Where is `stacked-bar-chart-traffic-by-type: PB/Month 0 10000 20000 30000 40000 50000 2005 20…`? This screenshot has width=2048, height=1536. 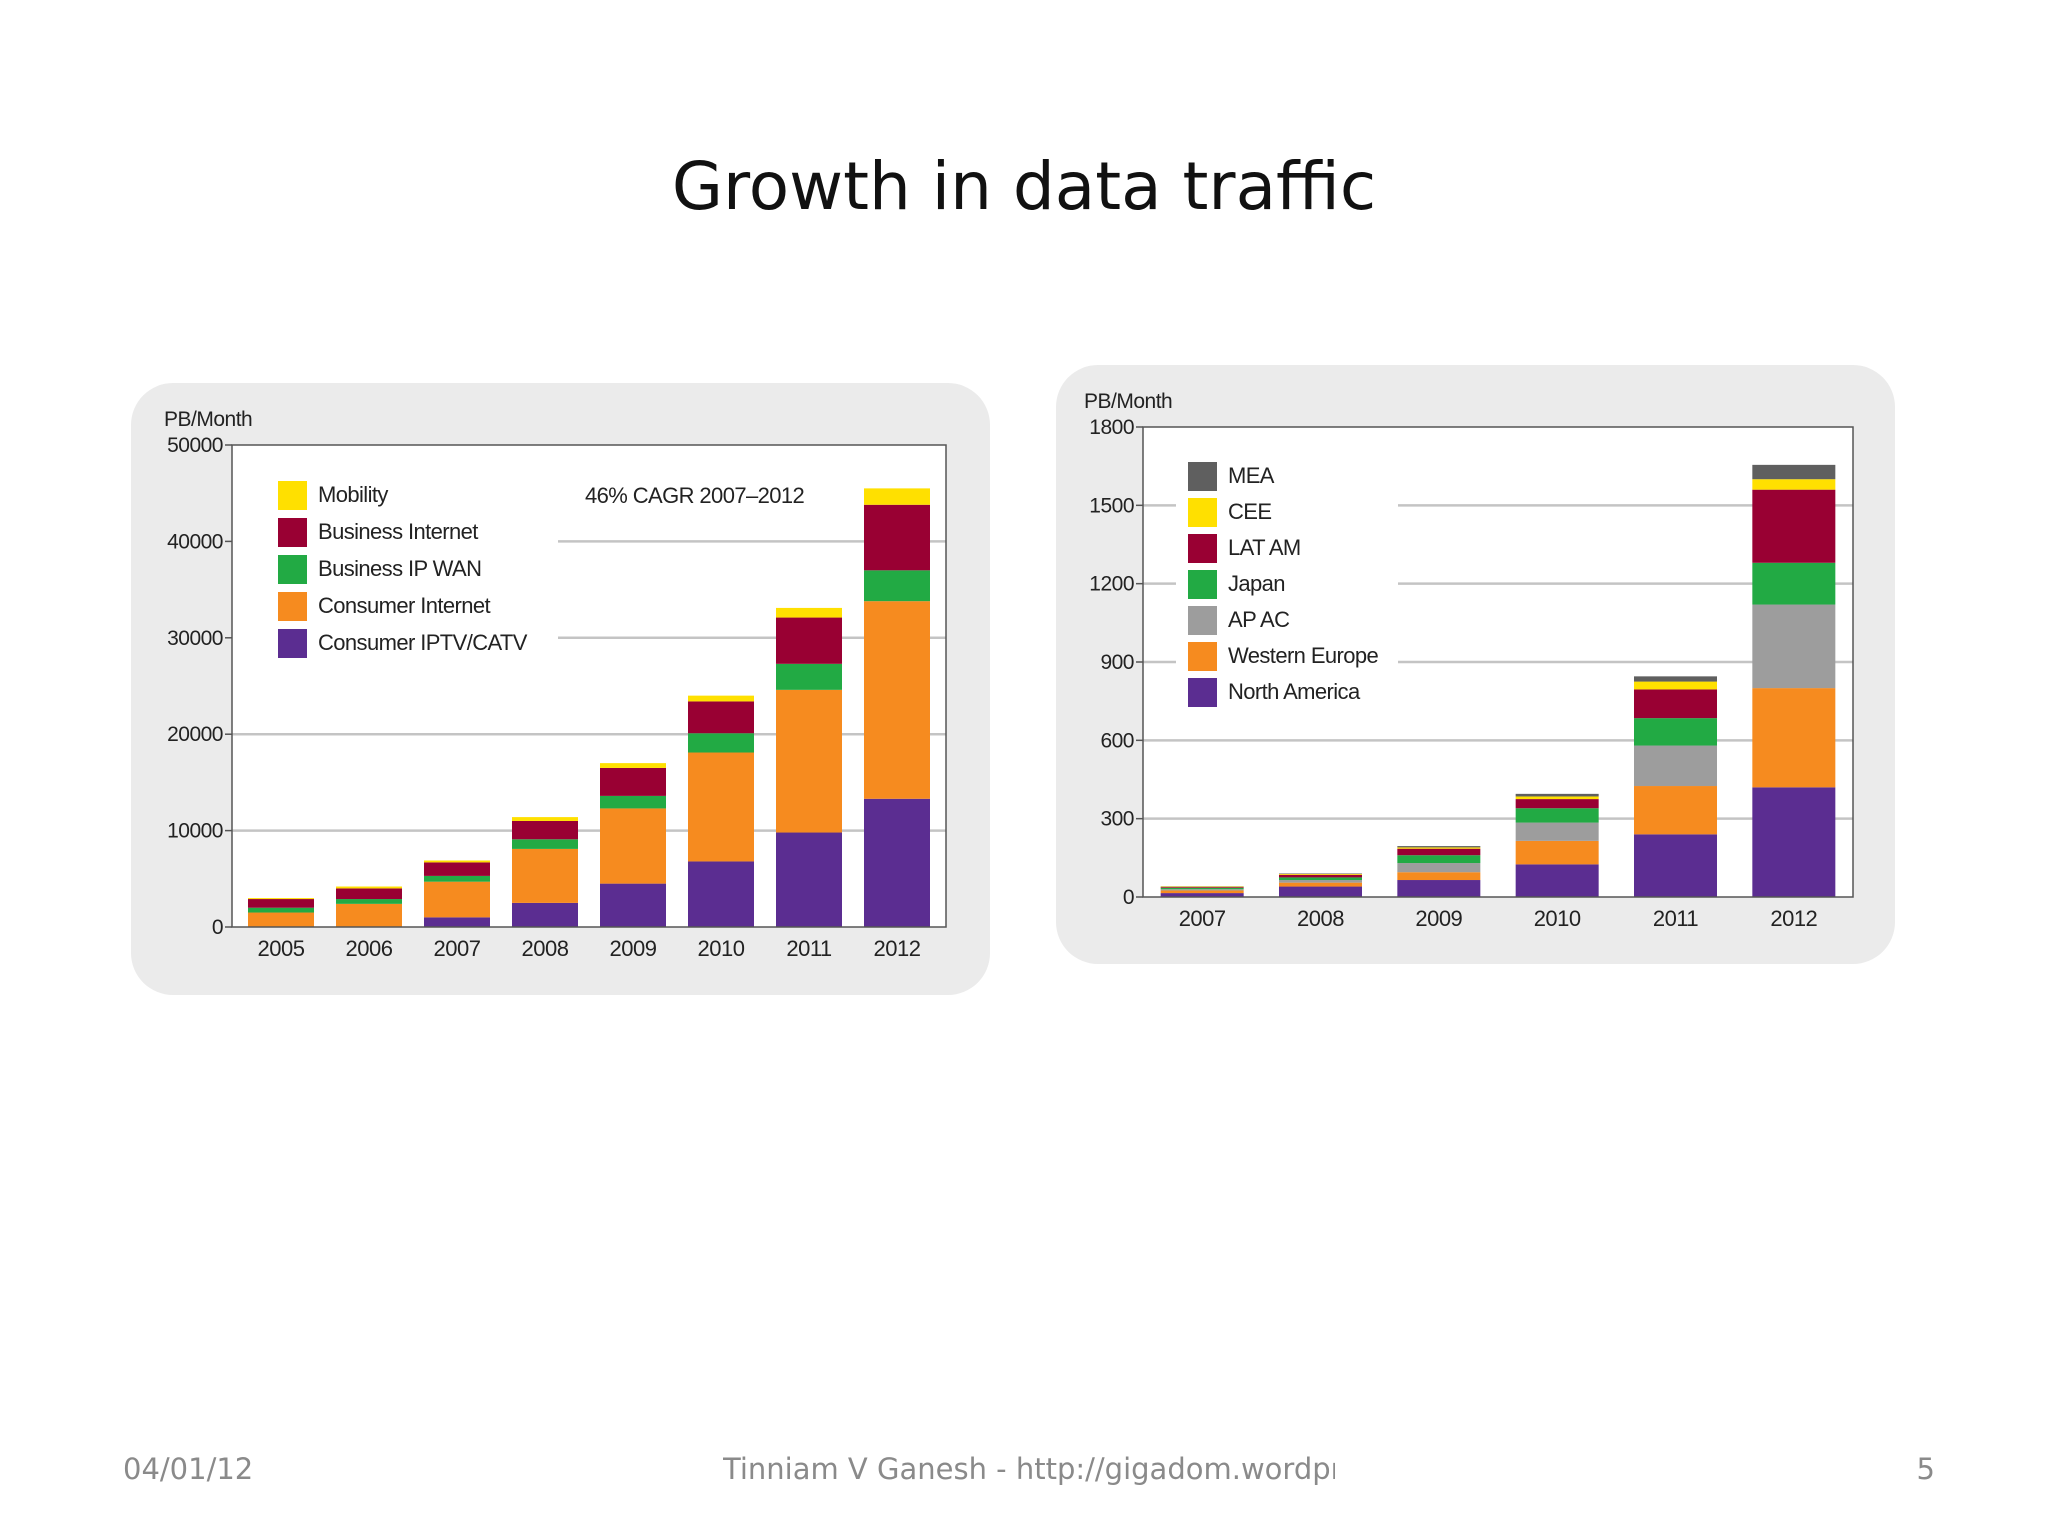
stacked-bar-chart-traffic-by-type: PB/Month 0 10000 20000 30000 40000 50000 2005 20… is located at coordinates (555, 684).